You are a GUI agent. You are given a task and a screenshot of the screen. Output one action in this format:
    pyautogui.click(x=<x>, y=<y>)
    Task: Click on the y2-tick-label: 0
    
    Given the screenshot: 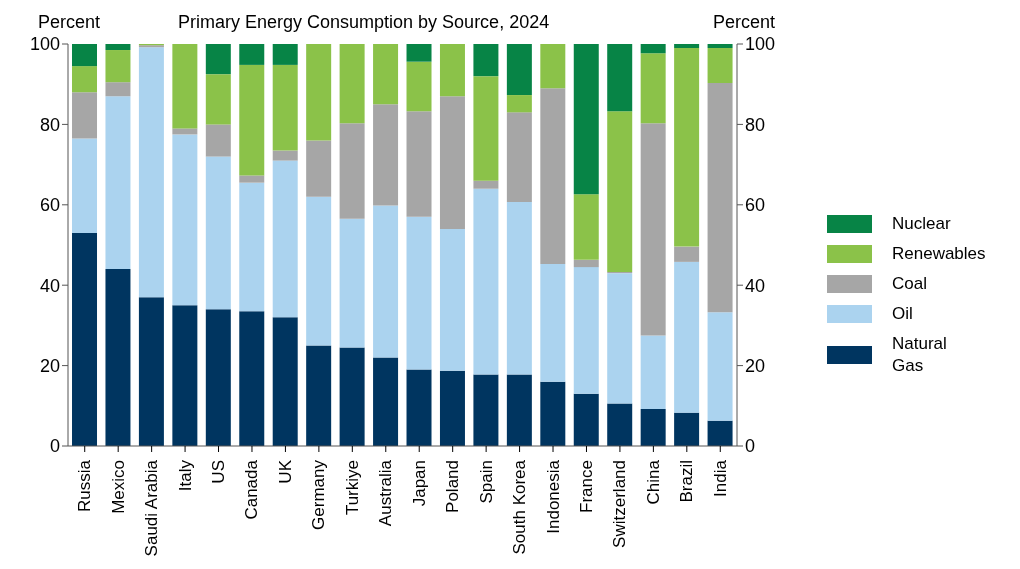 What is the action you would take?
    pyautogui.click(x=750, y=446)
    